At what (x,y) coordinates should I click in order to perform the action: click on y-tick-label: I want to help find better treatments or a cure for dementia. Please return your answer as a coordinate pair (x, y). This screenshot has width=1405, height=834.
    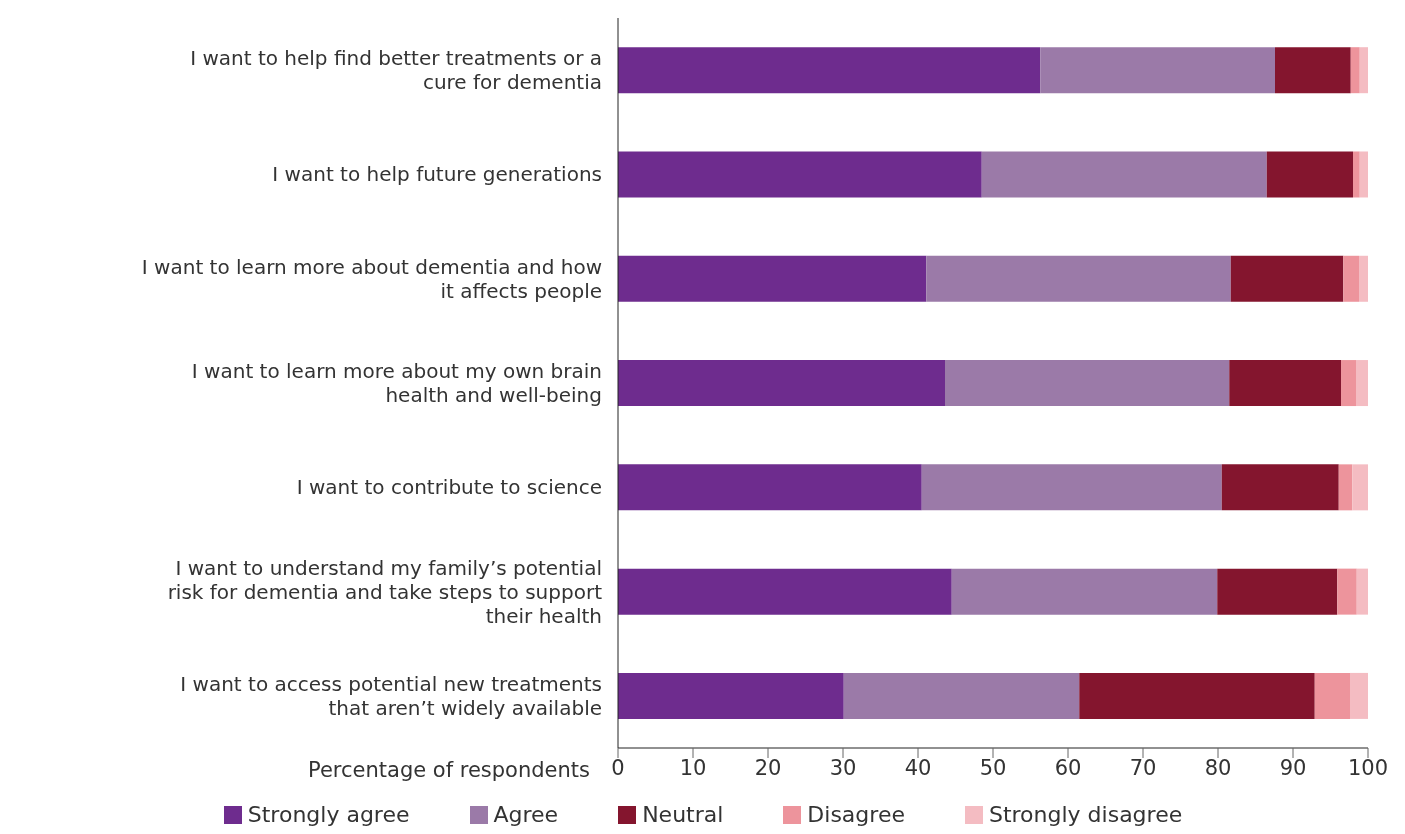
    Looking at the image, I should click on (396, 70).